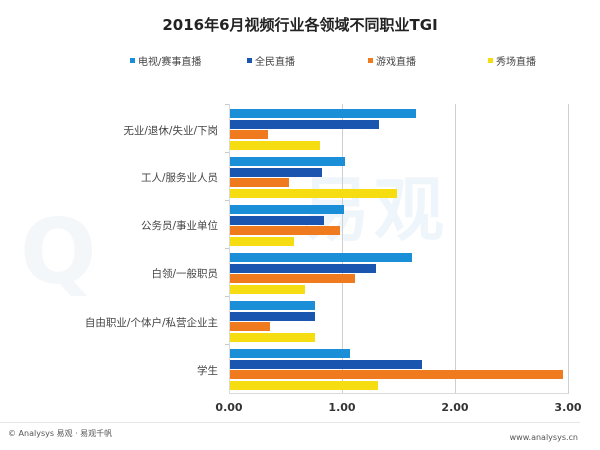 This screenshot has height=450, width=600. I want to click on category-label: 白领/一般职员, so click(184, 274).